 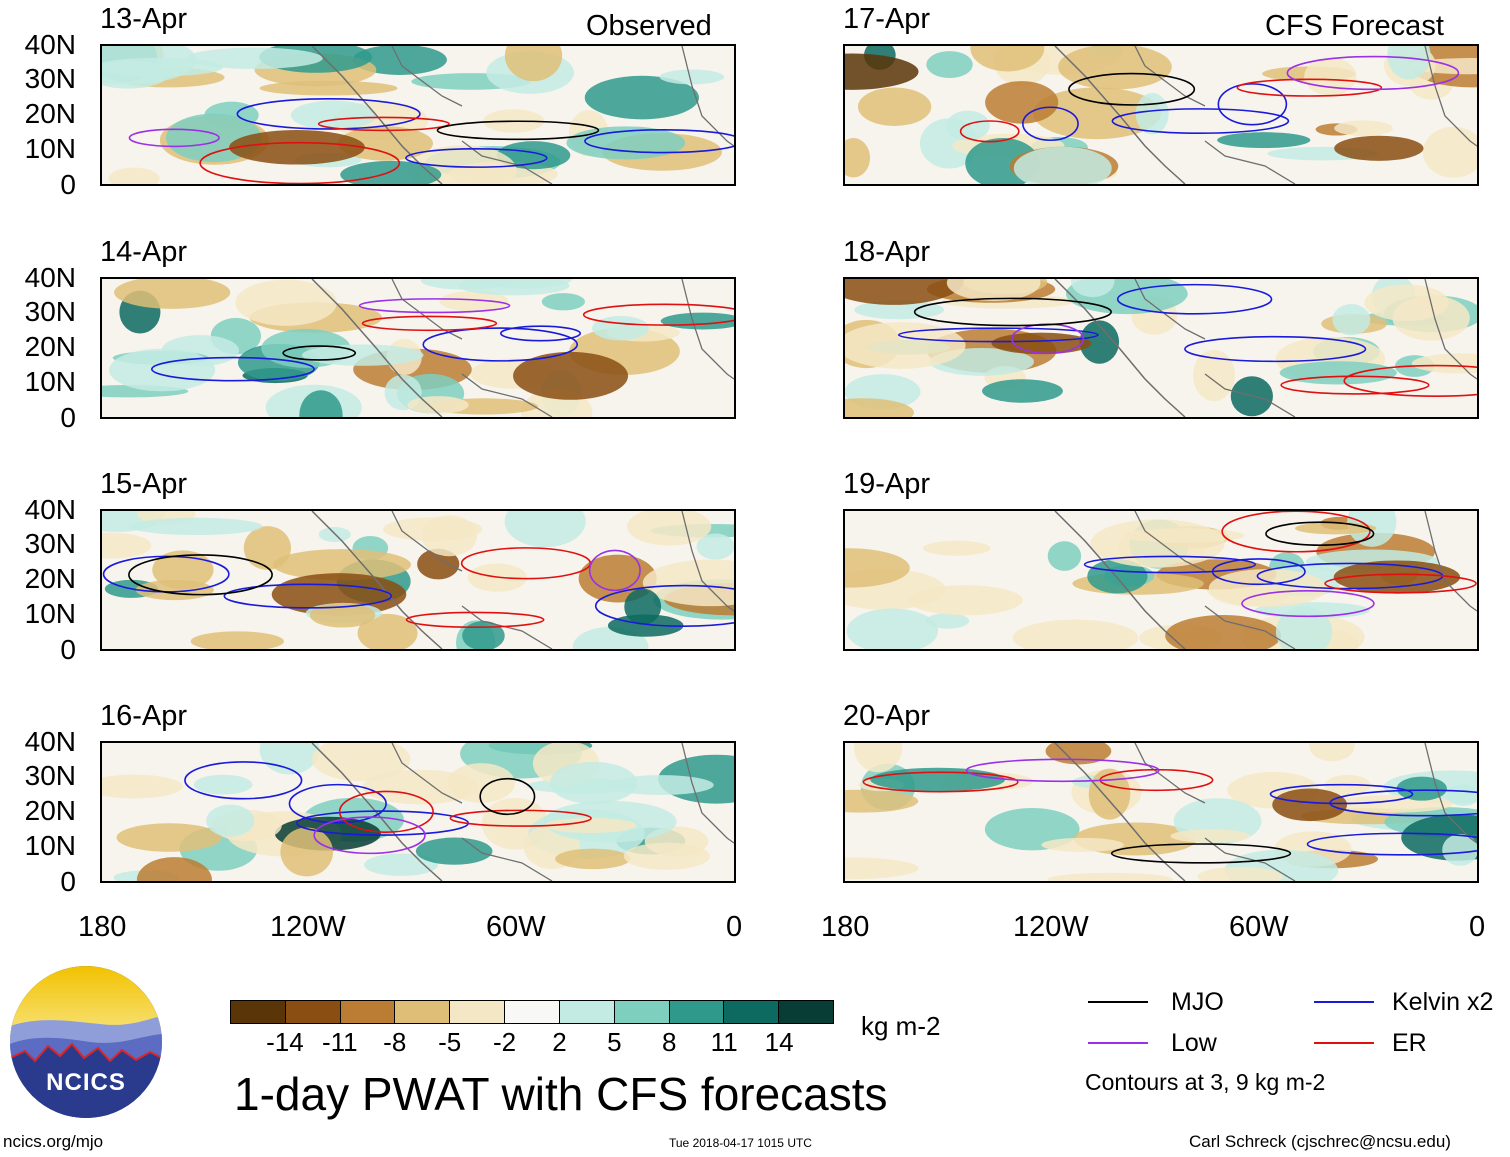 I want to click on date-label: 20-Apr, so click(x=887, y=716).